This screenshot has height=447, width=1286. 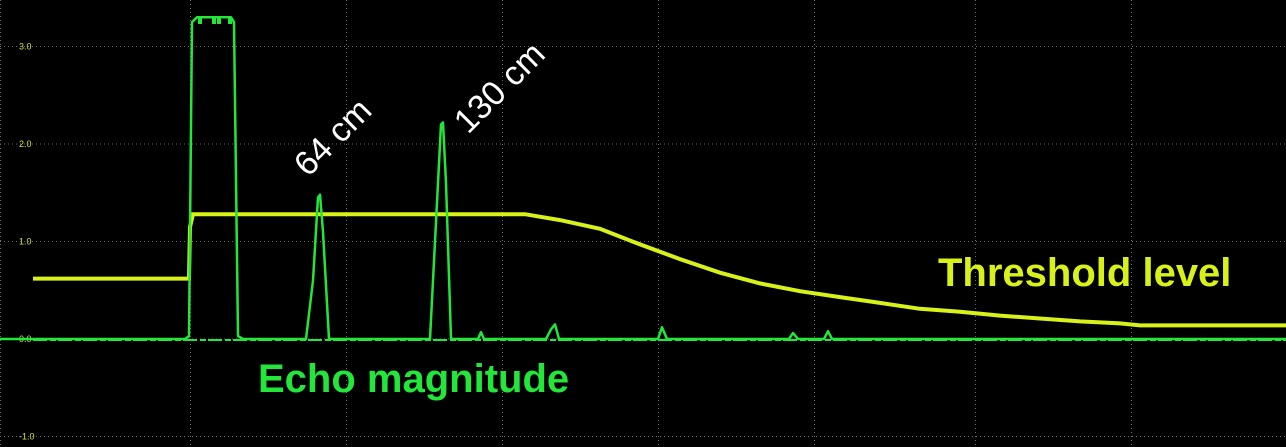 I want to click on top-trigger-markers, so click(x=215, y=21).